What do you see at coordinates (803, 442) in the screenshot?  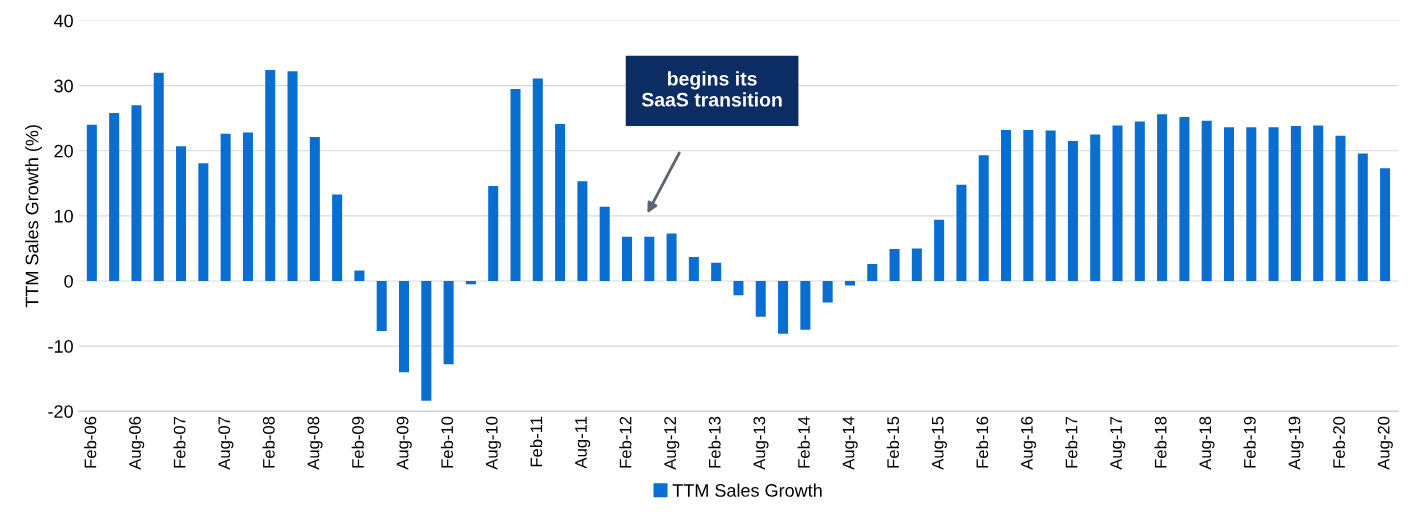 I see `x-tick-label: Feb-14` at bounding box center [803, 442].